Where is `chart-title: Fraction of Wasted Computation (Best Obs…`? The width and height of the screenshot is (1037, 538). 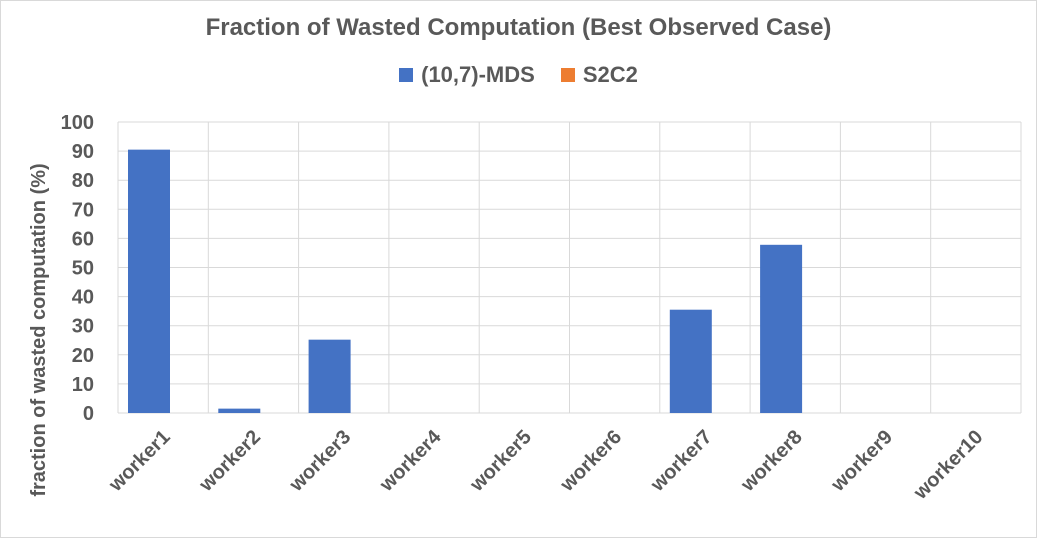 chart-title: Fraction of Wasted Computation (Best Obs… is located at coordinates (518, 27).